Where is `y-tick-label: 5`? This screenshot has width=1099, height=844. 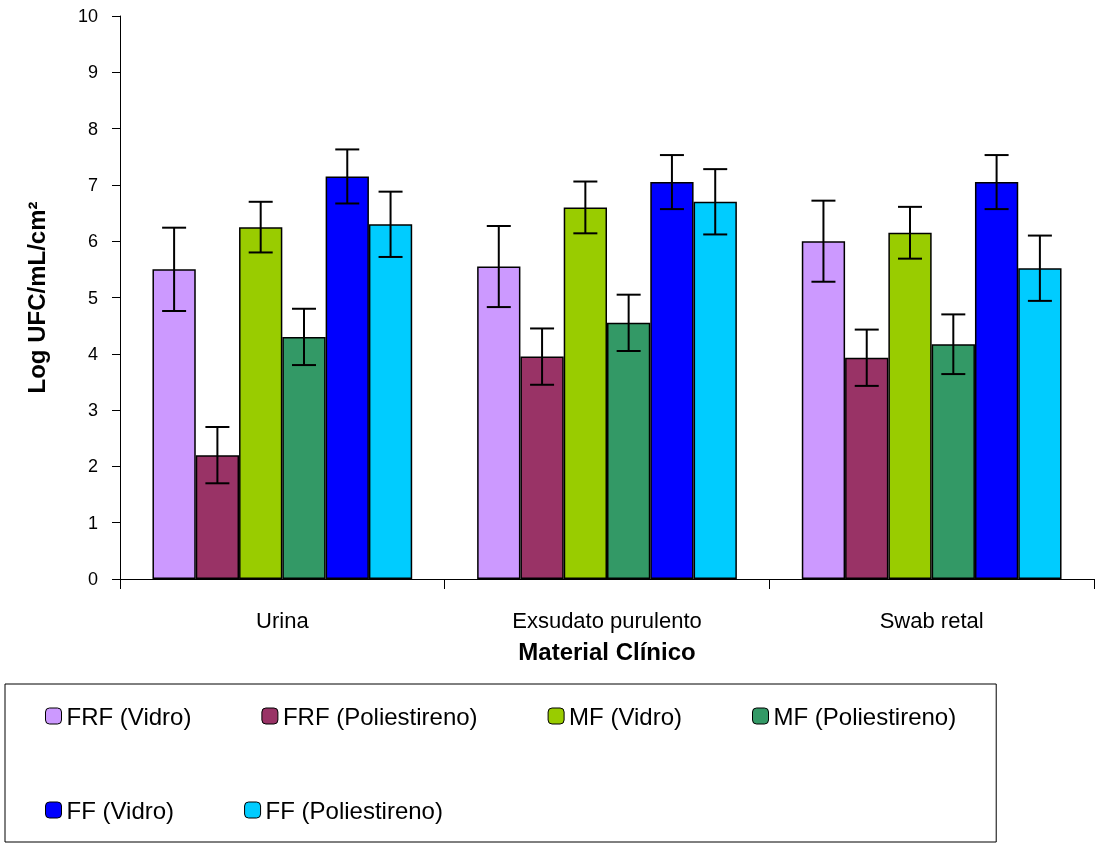
y-tick-label: 5 is located at coordinates (92, 297).